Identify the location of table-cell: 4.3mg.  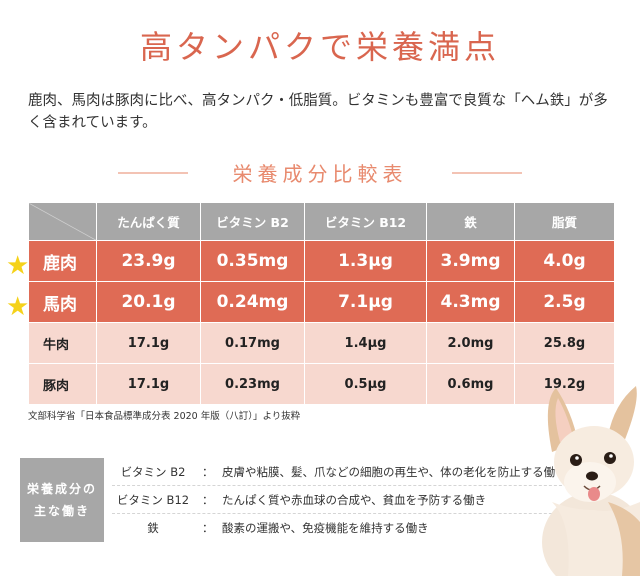
(470, 302).